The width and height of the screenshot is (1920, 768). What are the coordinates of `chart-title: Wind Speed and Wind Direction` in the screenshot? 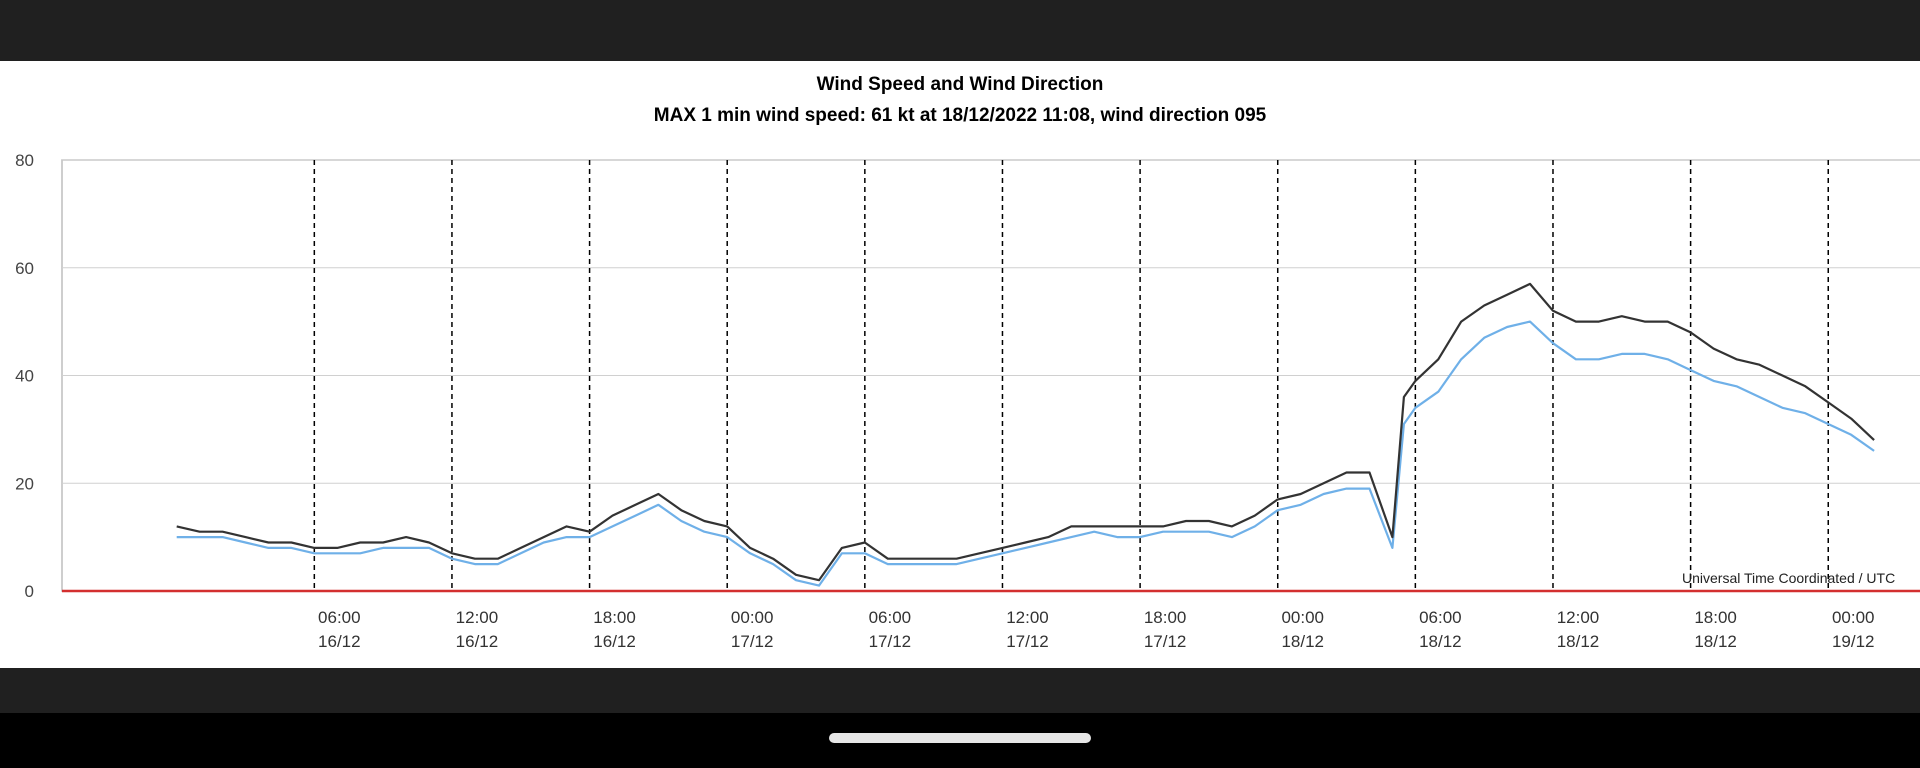 It's located at (960, 84).